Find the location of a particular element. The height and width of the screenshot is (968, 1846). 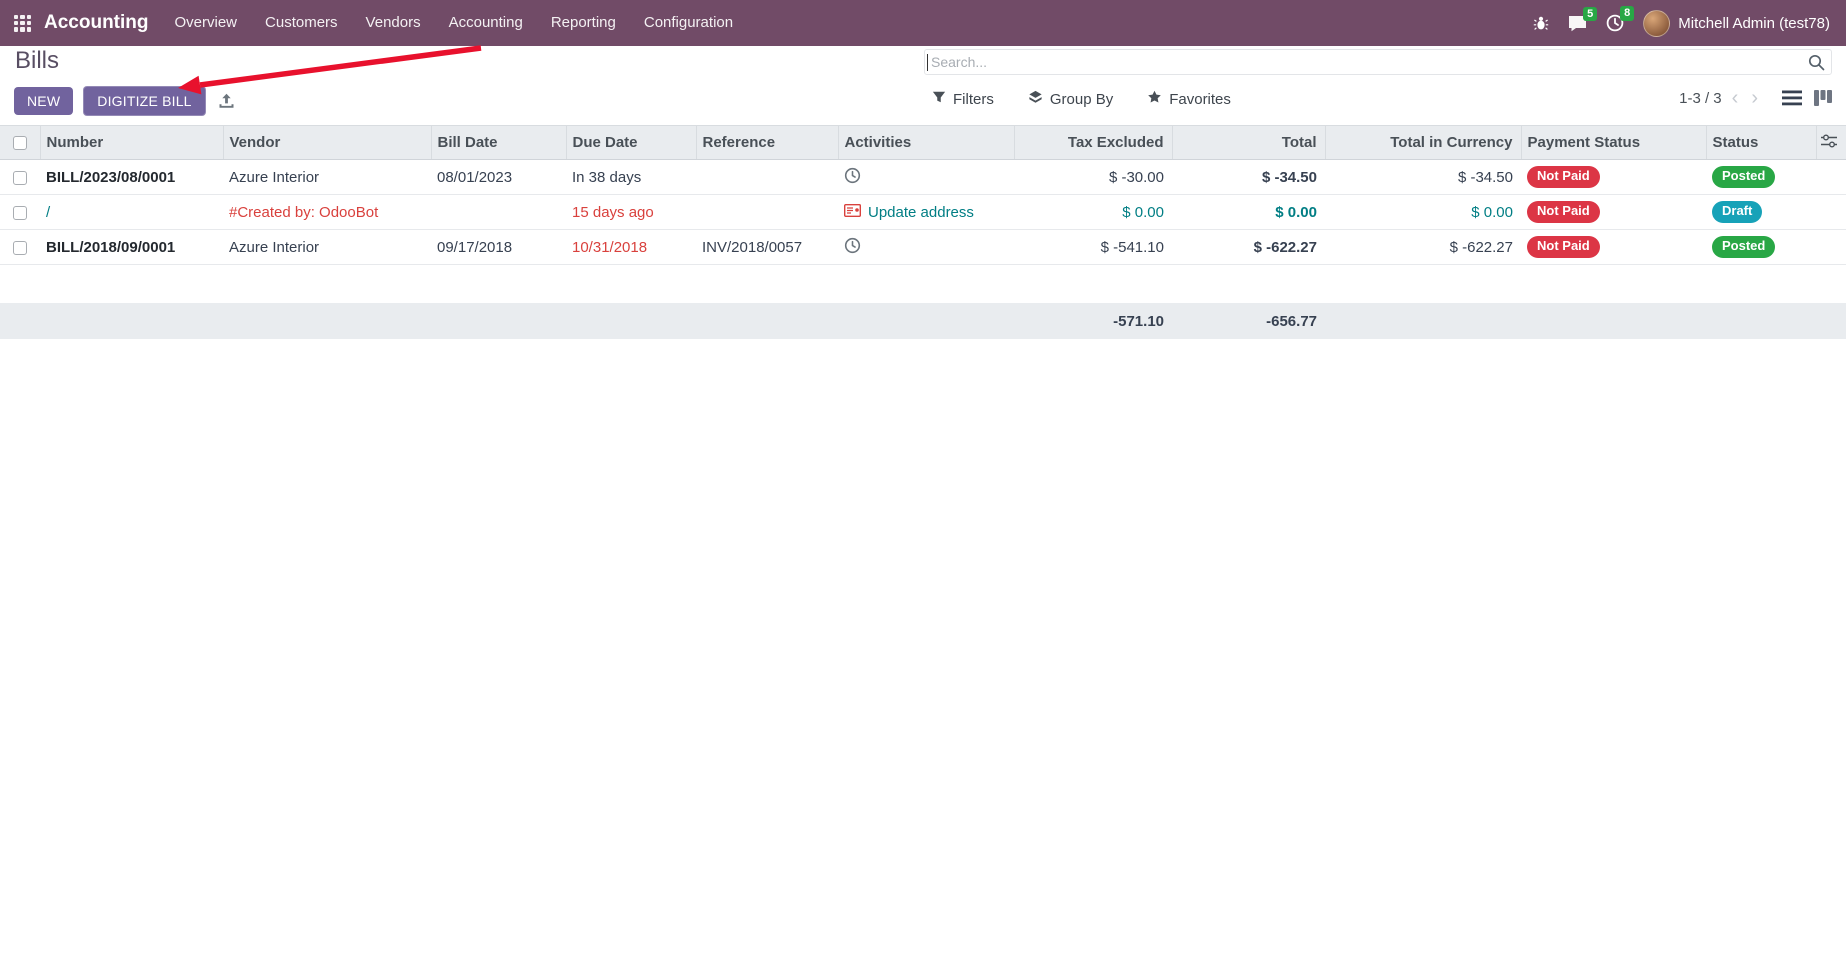

cell-total: $ 0.00 is located at coordinates (1248, 212).